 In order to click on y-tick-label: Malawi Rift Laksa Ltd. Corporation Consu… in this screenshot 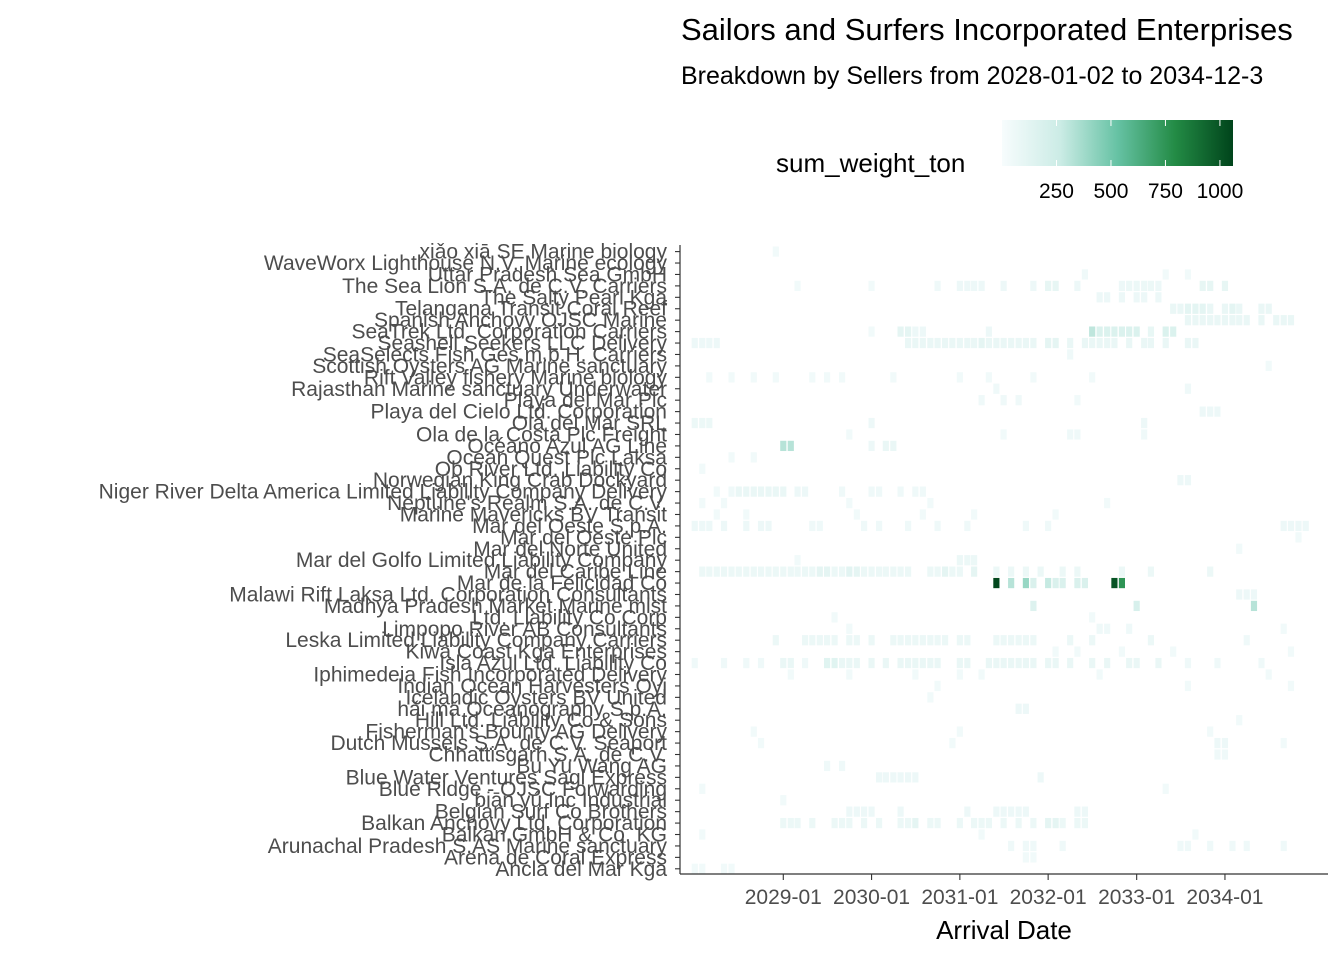, I will do `click(448, 594)`.